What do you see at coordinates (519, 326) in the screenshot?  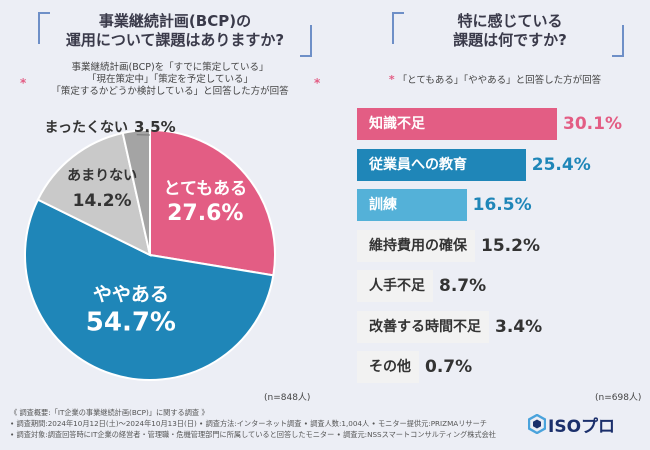 I see `bar-value-label: 3.4%` at bounding box center [519, 326].